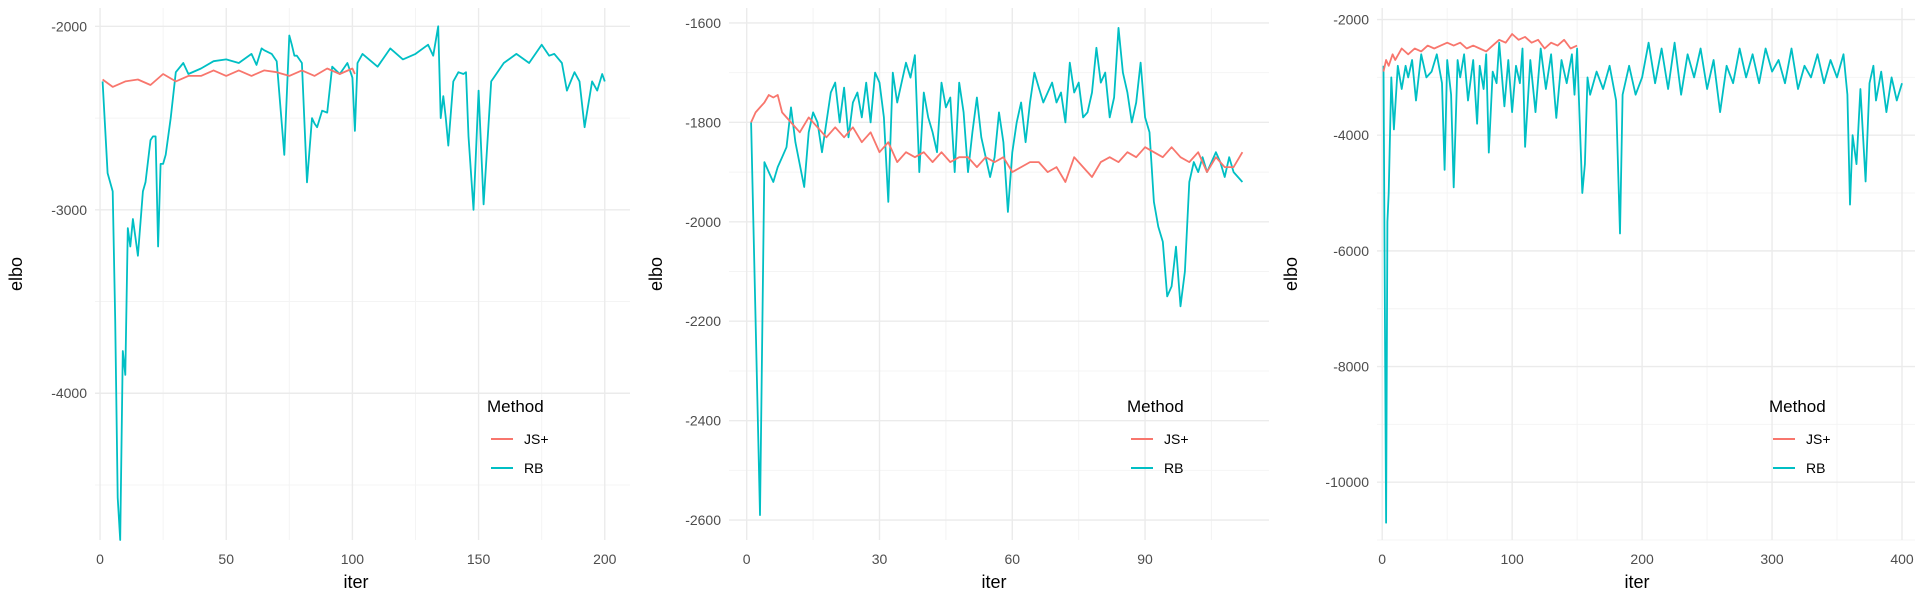 This screenshot has height=600, width=1920. What do you see at coordinates (880, 559) in the screenshot?
I see `x-tick-label: 30` at bounding box center [880, 559].